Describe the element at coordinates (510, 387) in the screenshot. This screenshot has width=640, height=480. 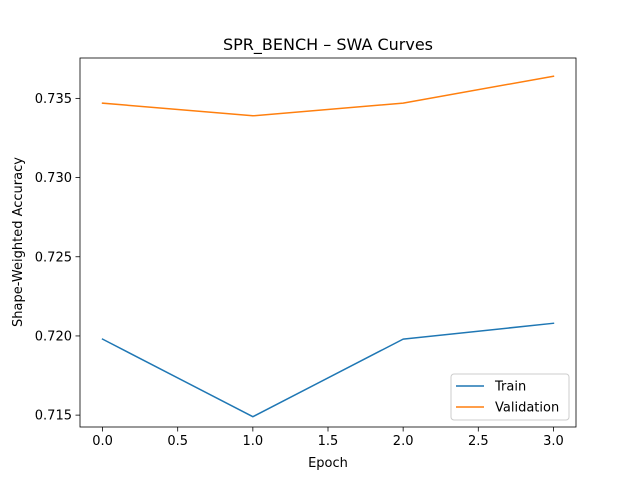
I see `legend-label-train: Train` at that location.